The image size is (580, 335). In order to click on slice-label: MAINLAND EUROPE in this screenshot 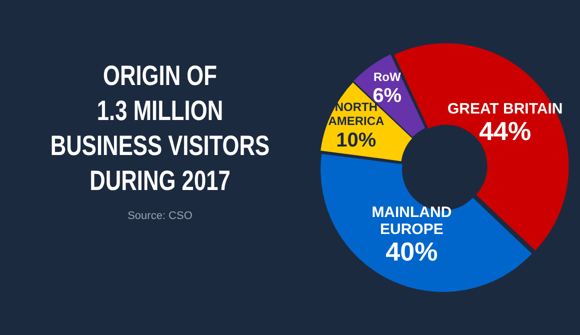, I will do `click(412, 221)`.